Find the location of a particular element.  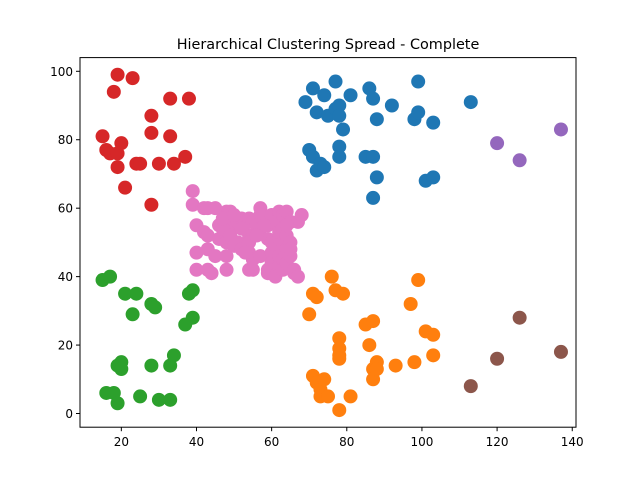

x-tick-label: 40 is located at coordinates (196, 442).